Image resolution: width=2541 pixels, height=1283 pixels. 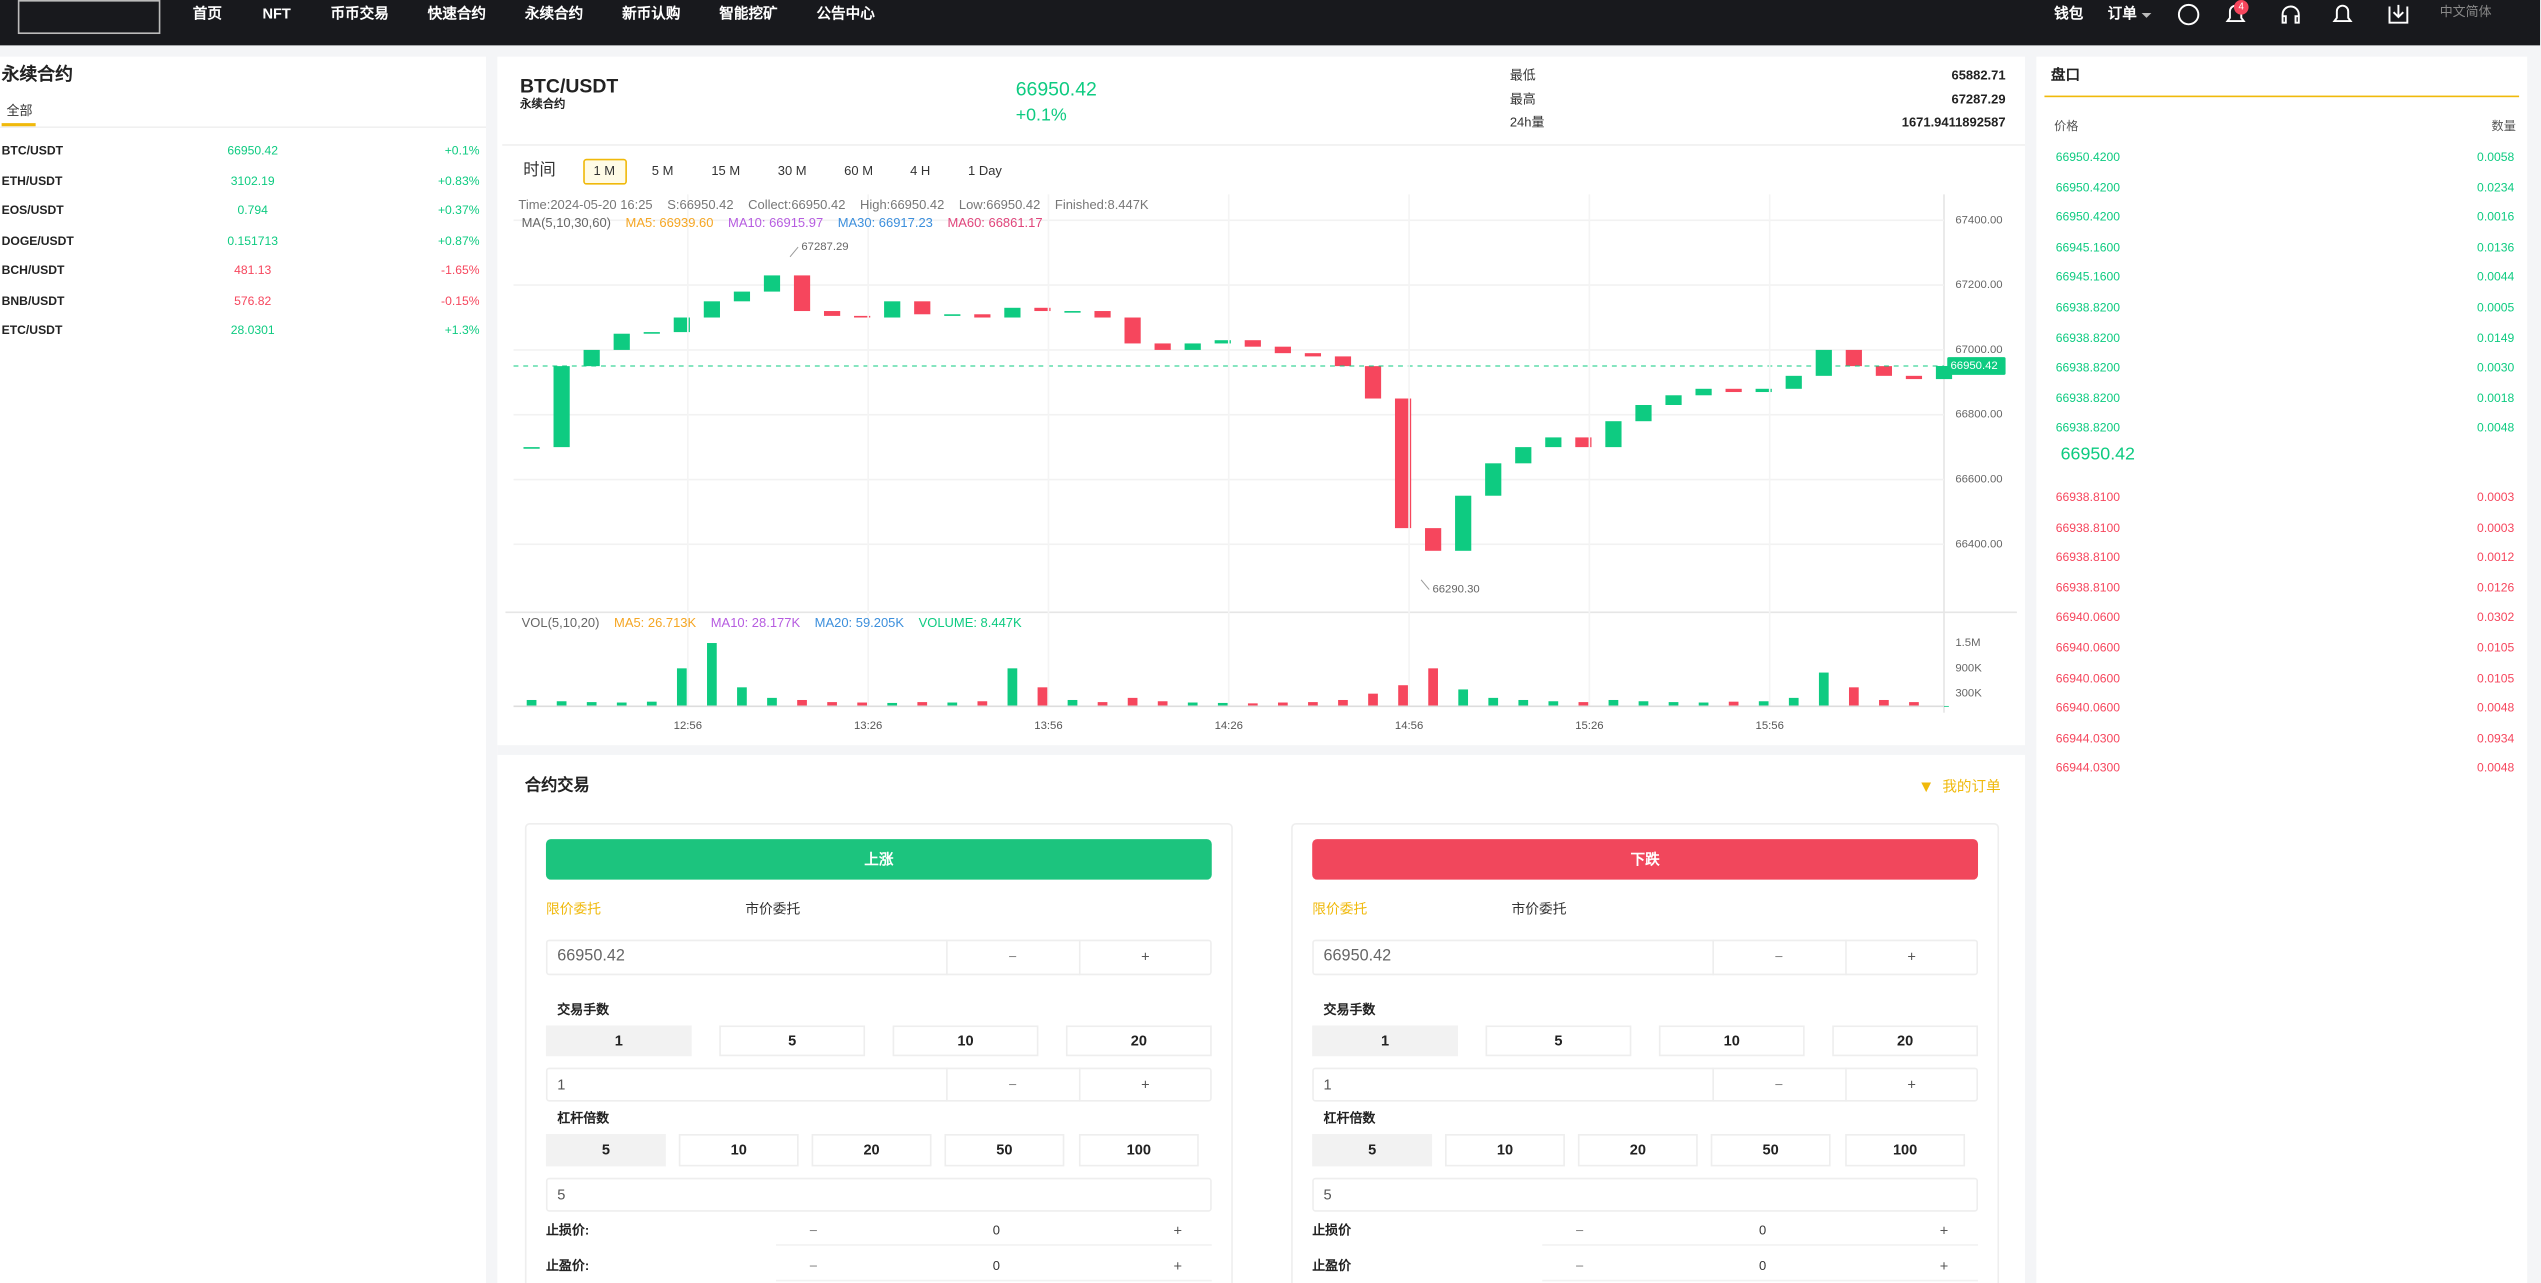 I want to click on nav-item: 公告中心, so click(x=845, y=13).